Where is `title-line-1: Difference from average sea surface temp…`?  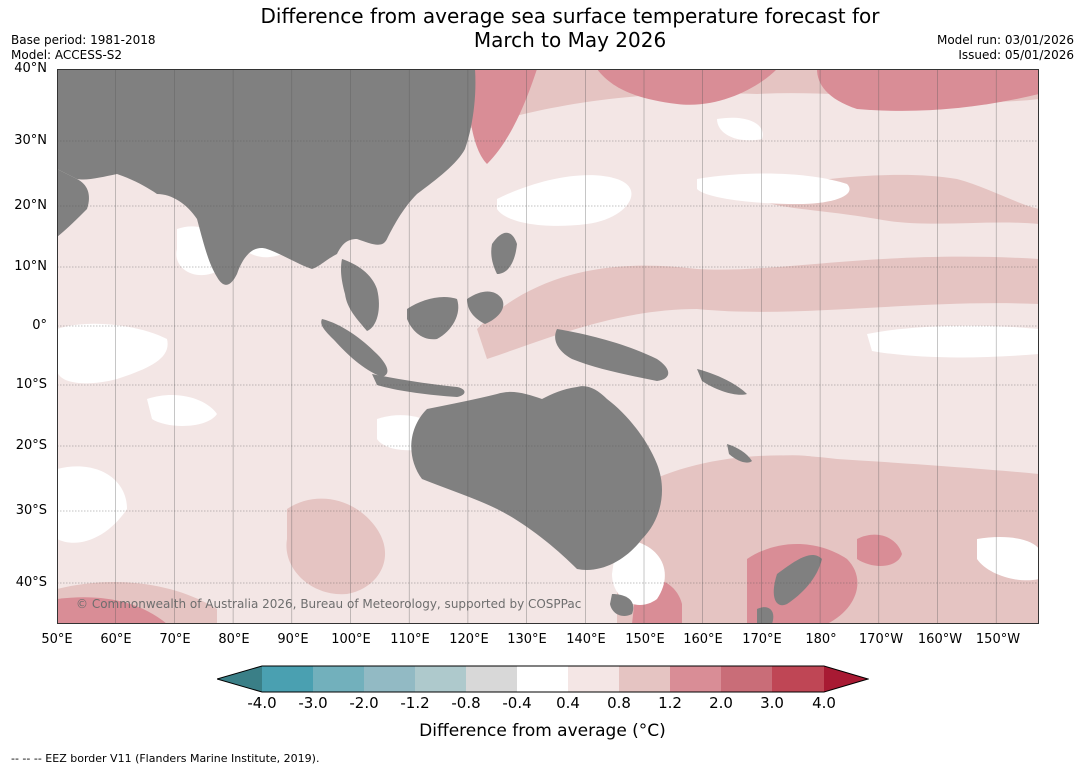
title-line-1: Difference from average sea surface temp… is located at coordinates (570, 16).